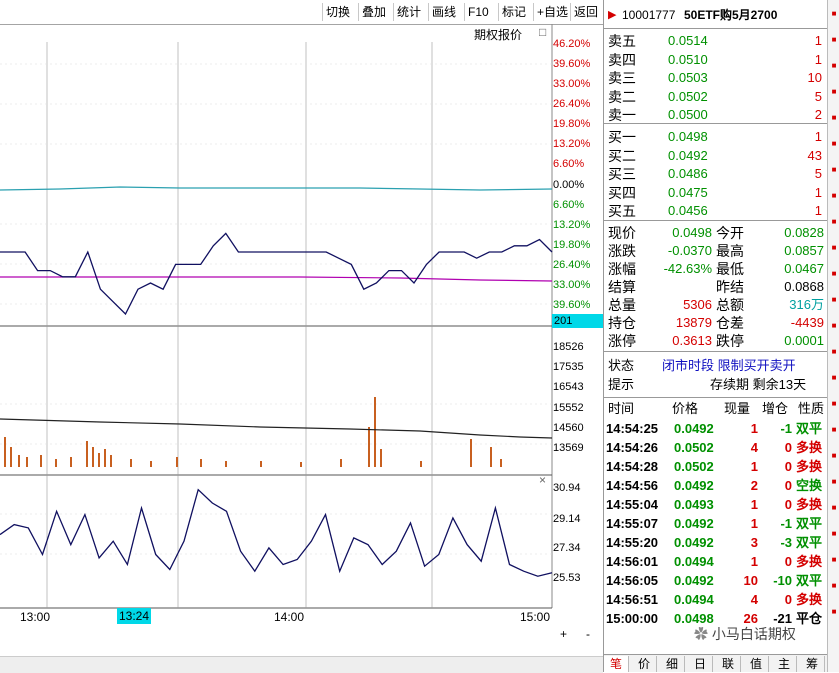 The image size is (839, 673). I want to click on stat-label: 今开, so click(730, 233).